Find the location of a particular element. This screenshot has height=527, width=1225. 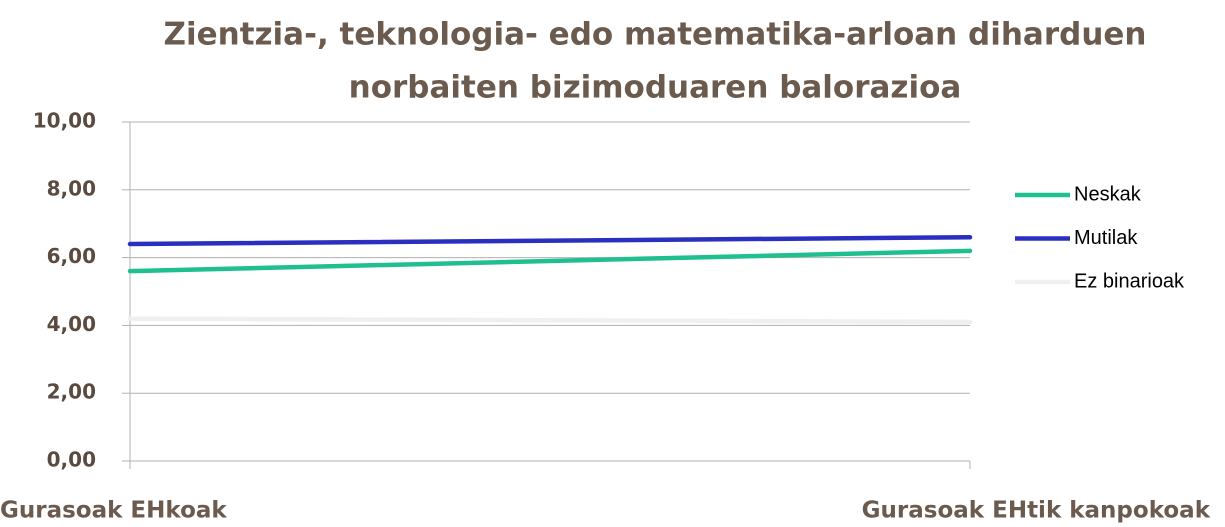

y-tick-label: 4,00 is located at coordinates (71, 324).